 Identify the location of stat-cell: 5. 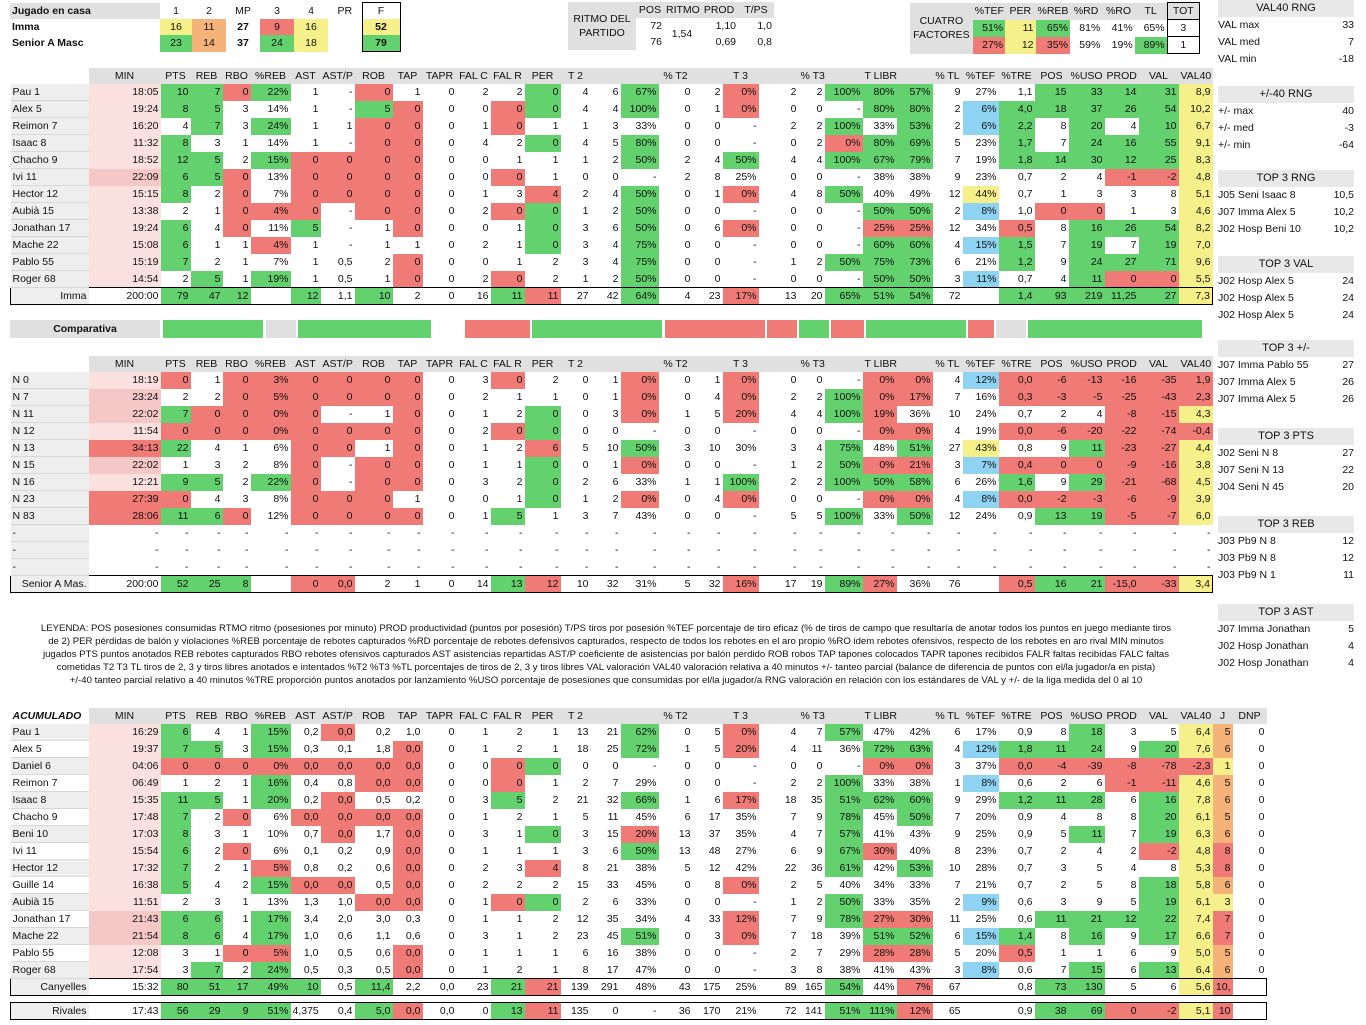
(819, 516).